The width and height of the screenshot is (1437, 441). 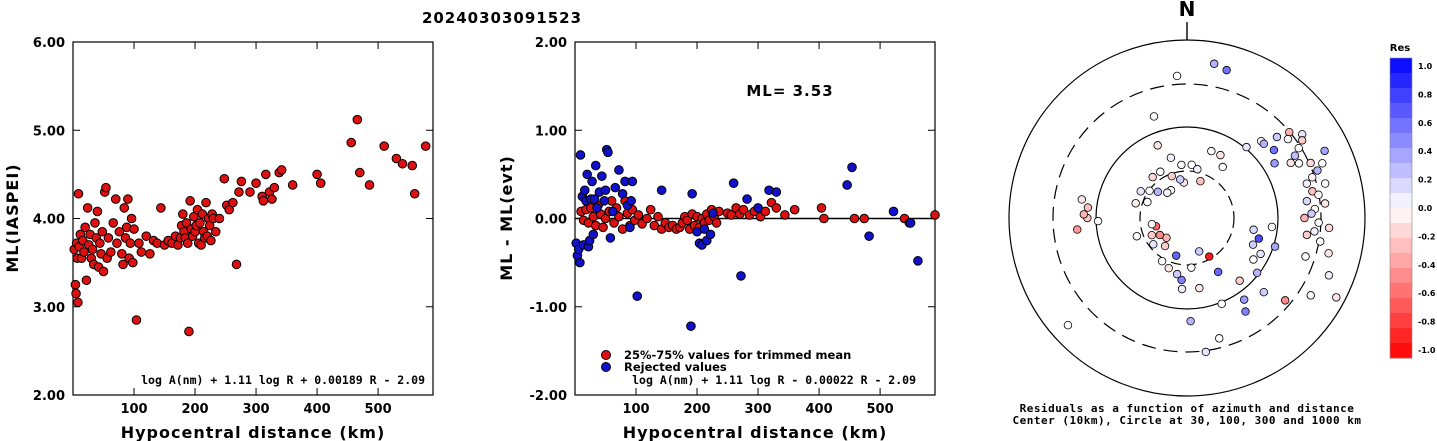 What do you see at coordinates (1187, 218) in the screenshot?
I see `ring-100km` at bounding box center [1187, 218].